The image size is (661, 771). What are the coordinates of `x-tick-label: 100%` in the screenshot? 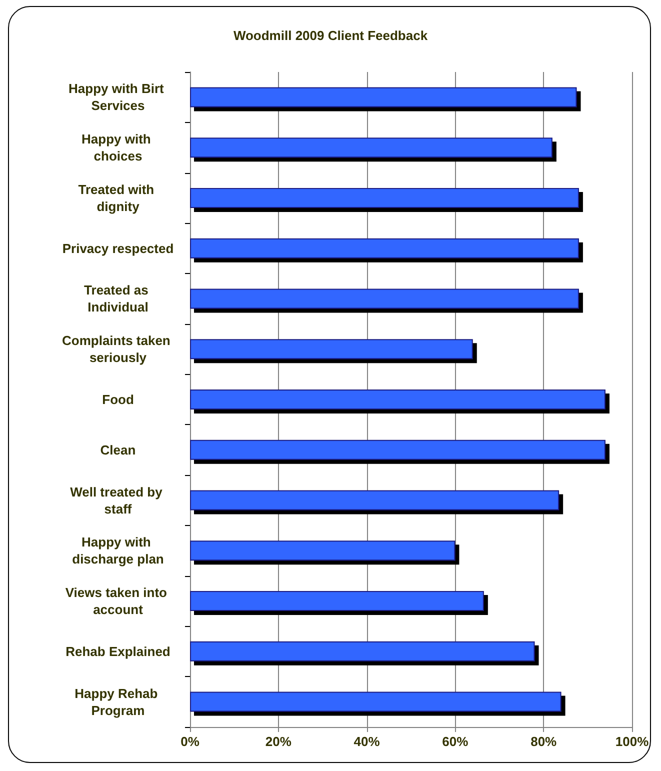 It's located at (632, 741).